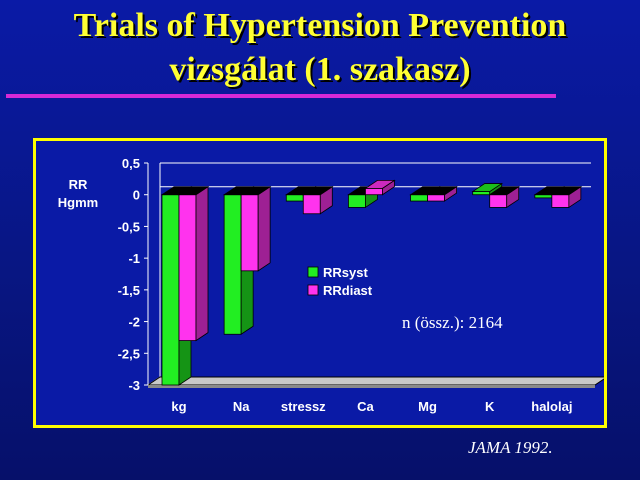  What do you see at coordinates (193, 191) in the screenshot?
I see `bar-top-rrdiast-kg` at bounding box center [193, 191].